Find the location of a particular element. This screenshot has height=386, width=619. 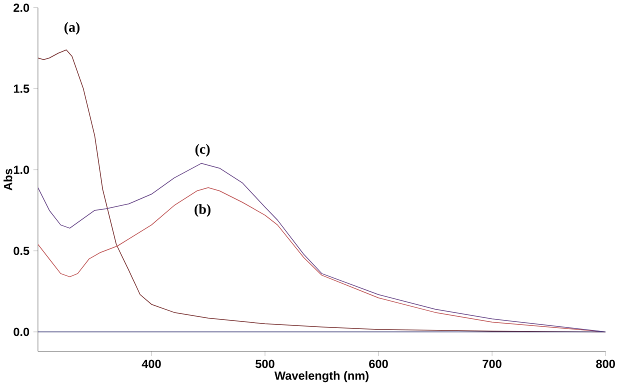

annotation: (b) is located at coordinates (202, 210).